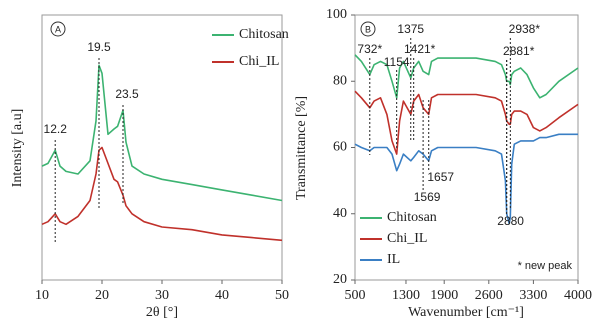  I want to click on note: * new peak, so click(545, 266).